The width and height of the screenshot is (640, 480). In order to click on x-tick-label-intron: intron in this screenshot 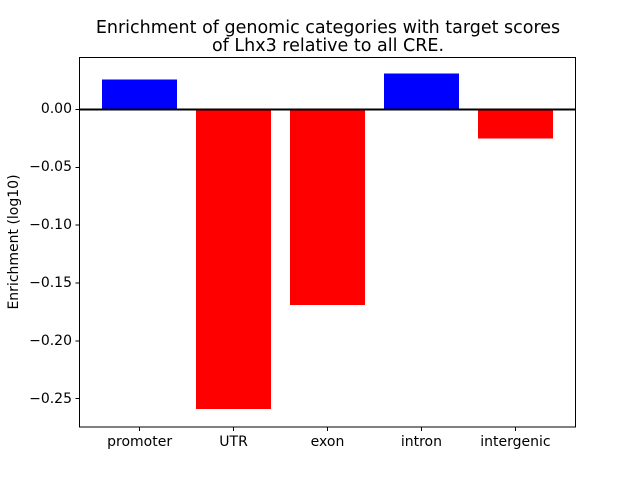, I will do `click(421, 442)`.